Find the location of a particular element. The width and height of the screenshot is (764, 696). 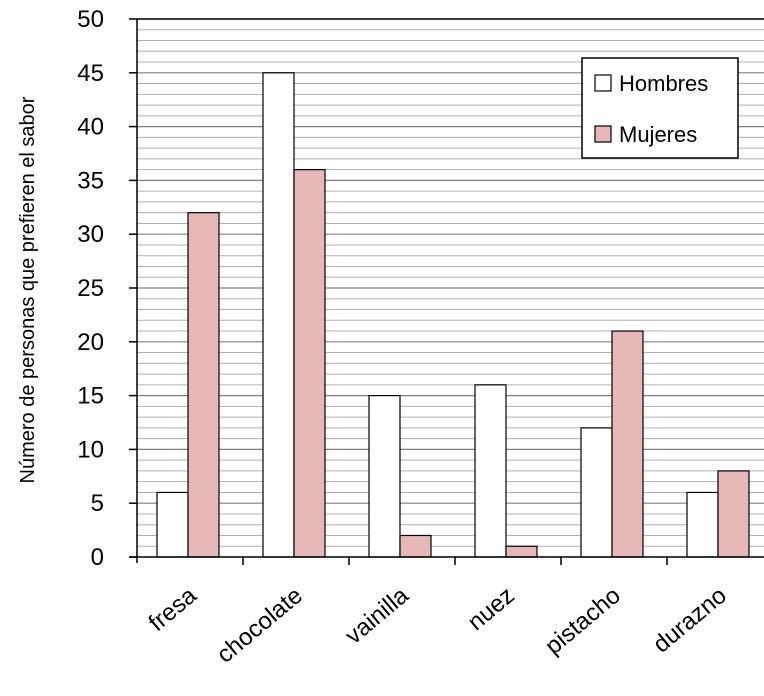

y-tick-labels: 0 5 10 15 20 25 30 35 40 45 50 is located at coordinates (90, 288).